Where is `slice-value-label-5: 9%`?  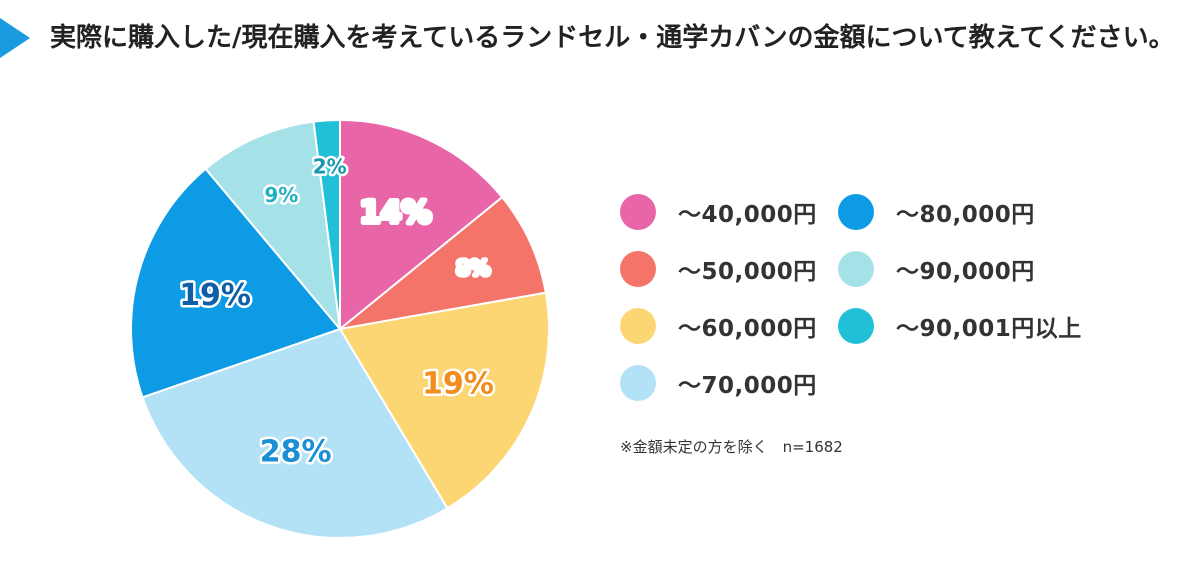 slice-value-label-5: 9% is located at coordinates (281, 195).